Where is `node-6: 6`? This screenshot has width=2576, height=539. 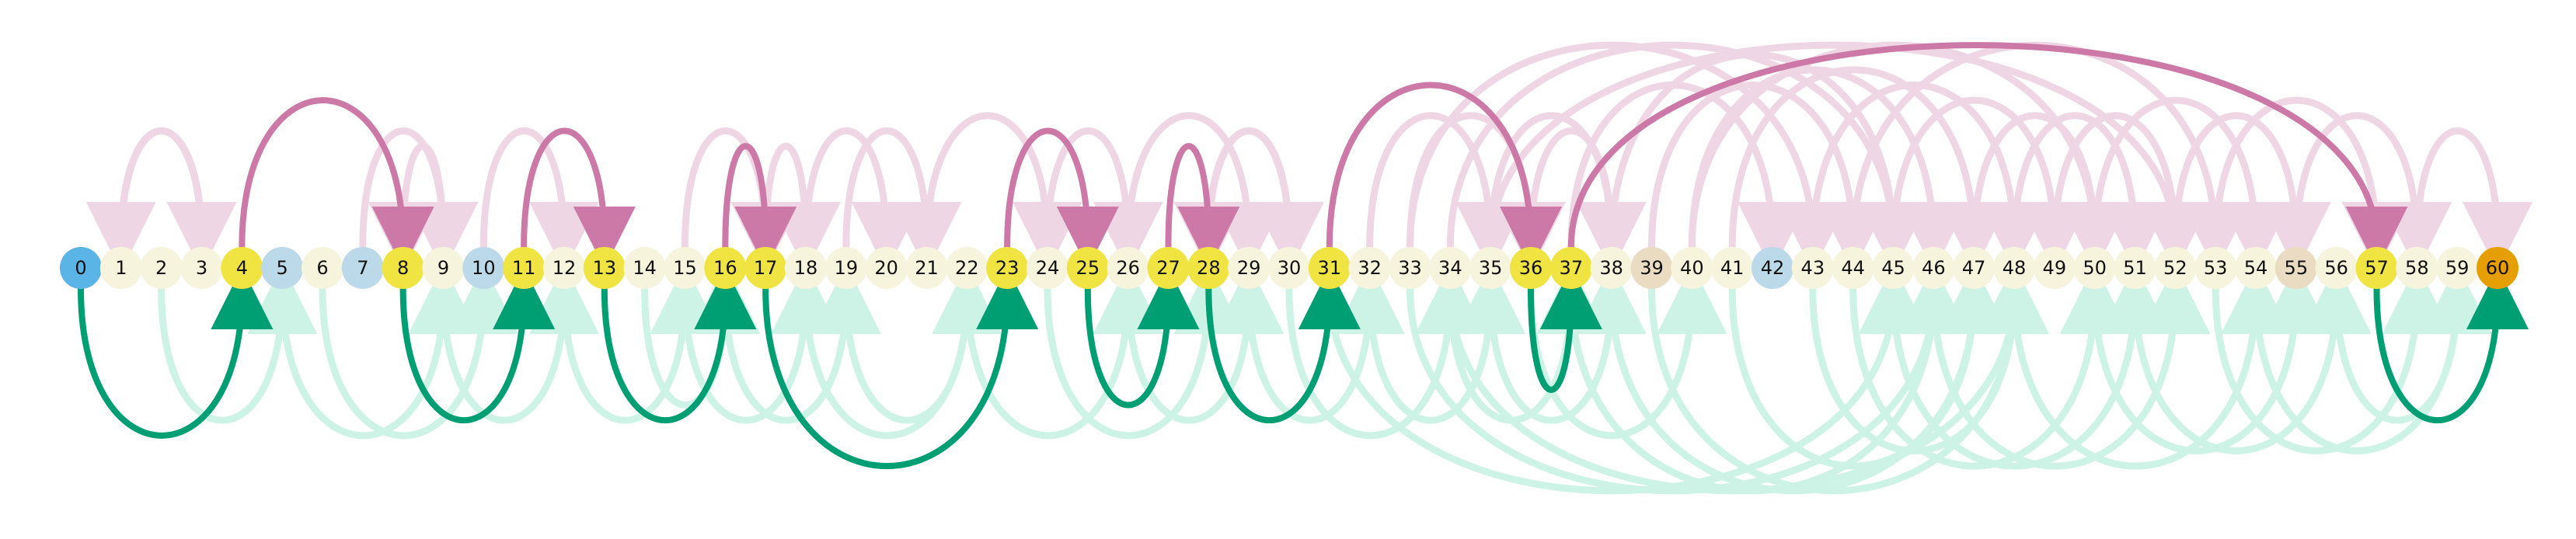
node-6: 6 is located at coordinates (322, 268).